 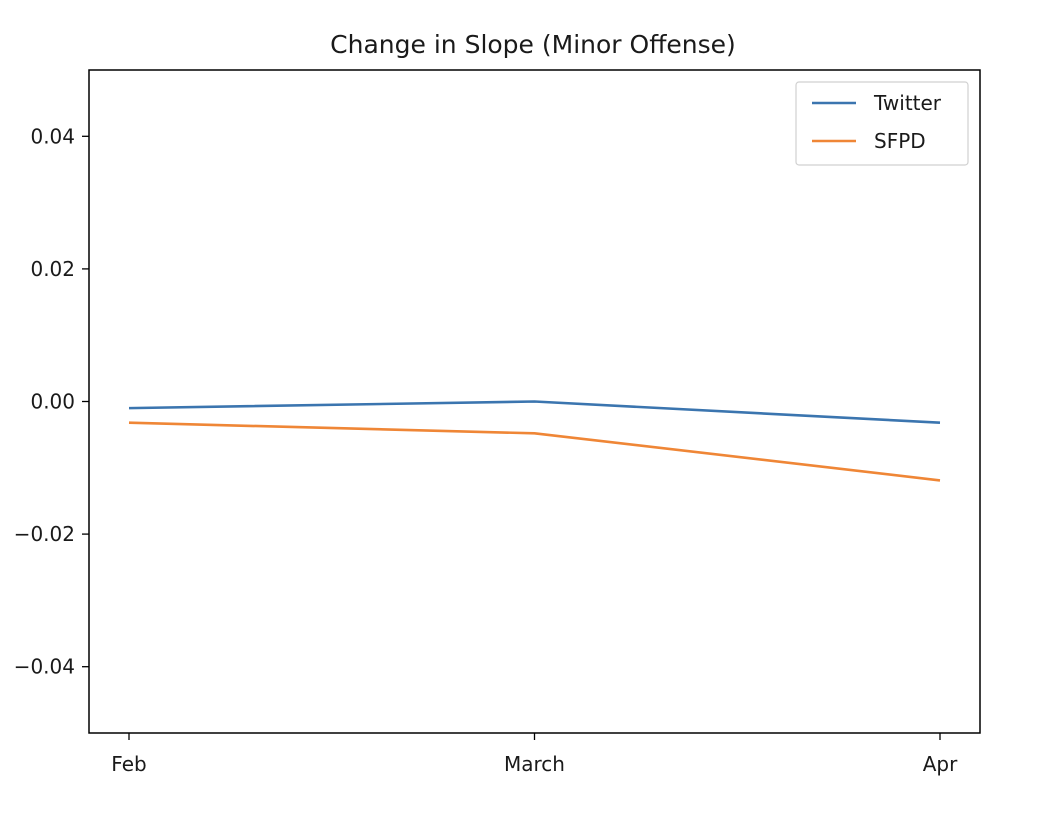 I want to click on y-axis: −0.04 −0.02 0.00 0.02 0.04, so click(x=51, y=401).